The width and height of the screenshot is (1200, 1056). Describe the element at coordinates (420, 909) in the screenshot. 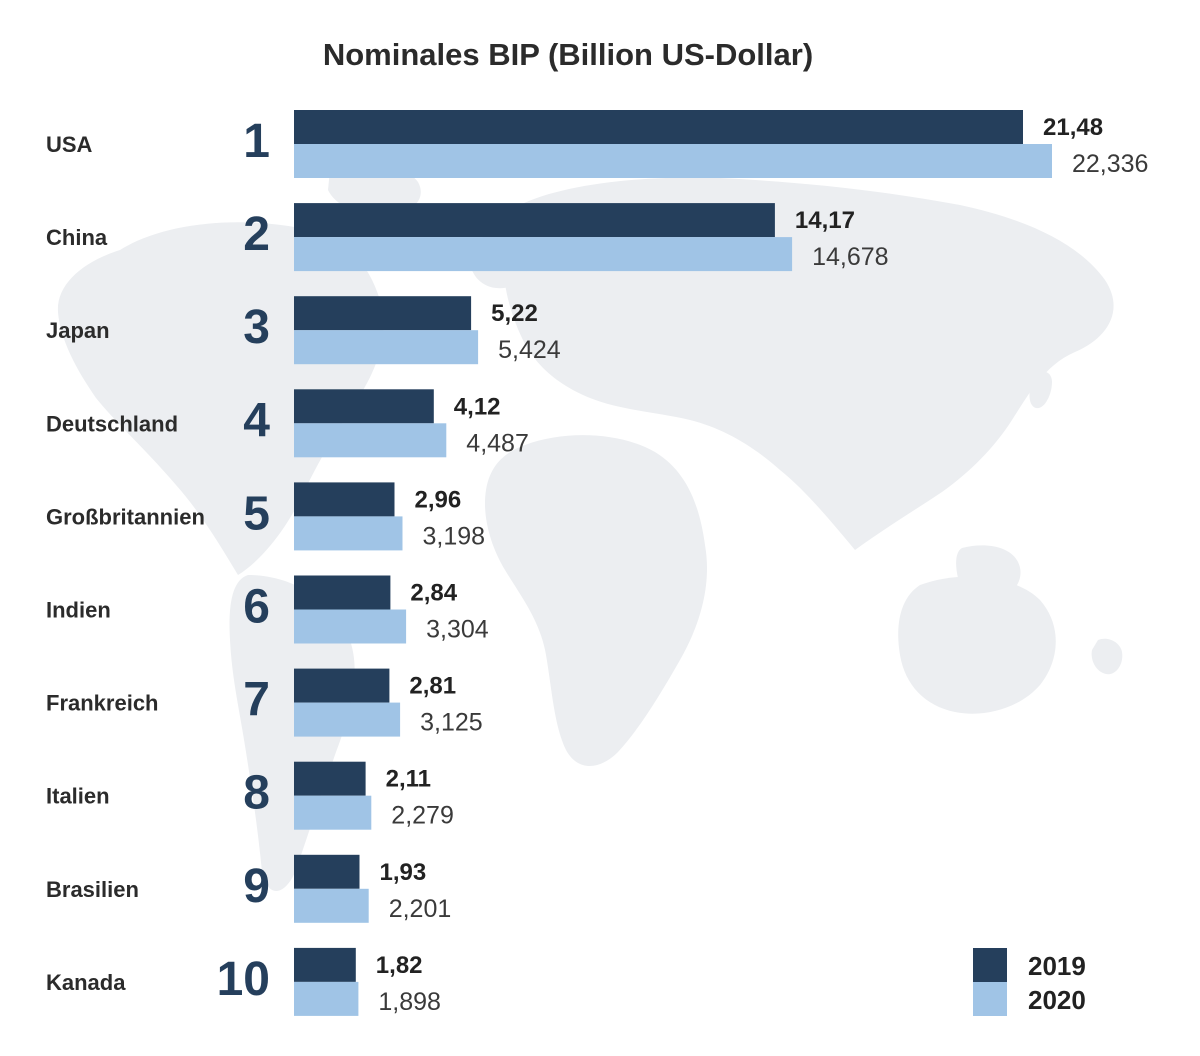

I see `bar-2020-value-label: 2,201` at that location.